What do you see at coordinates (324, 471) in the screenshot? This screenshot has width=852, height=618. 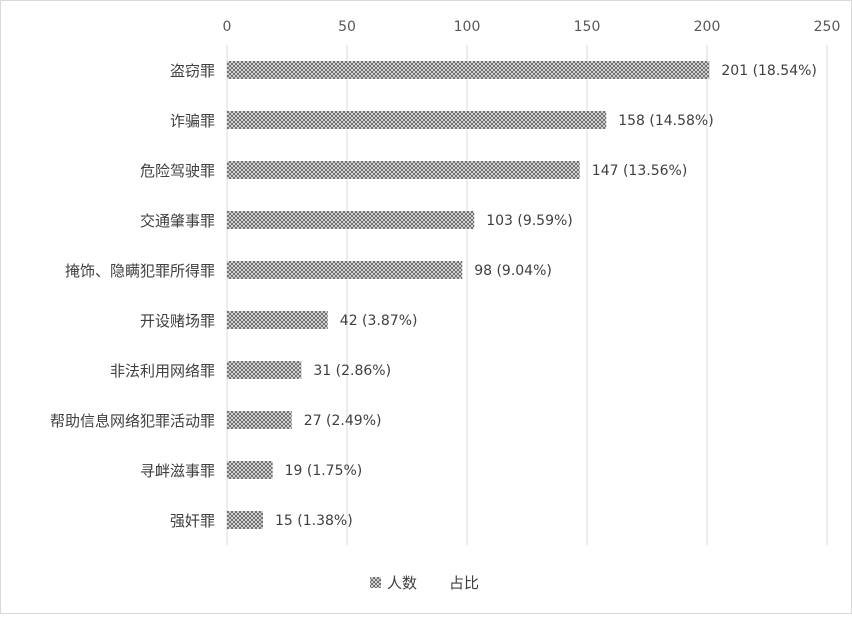 I see `data-label: 19 (1.75%)` at bounding box center [324, 471].